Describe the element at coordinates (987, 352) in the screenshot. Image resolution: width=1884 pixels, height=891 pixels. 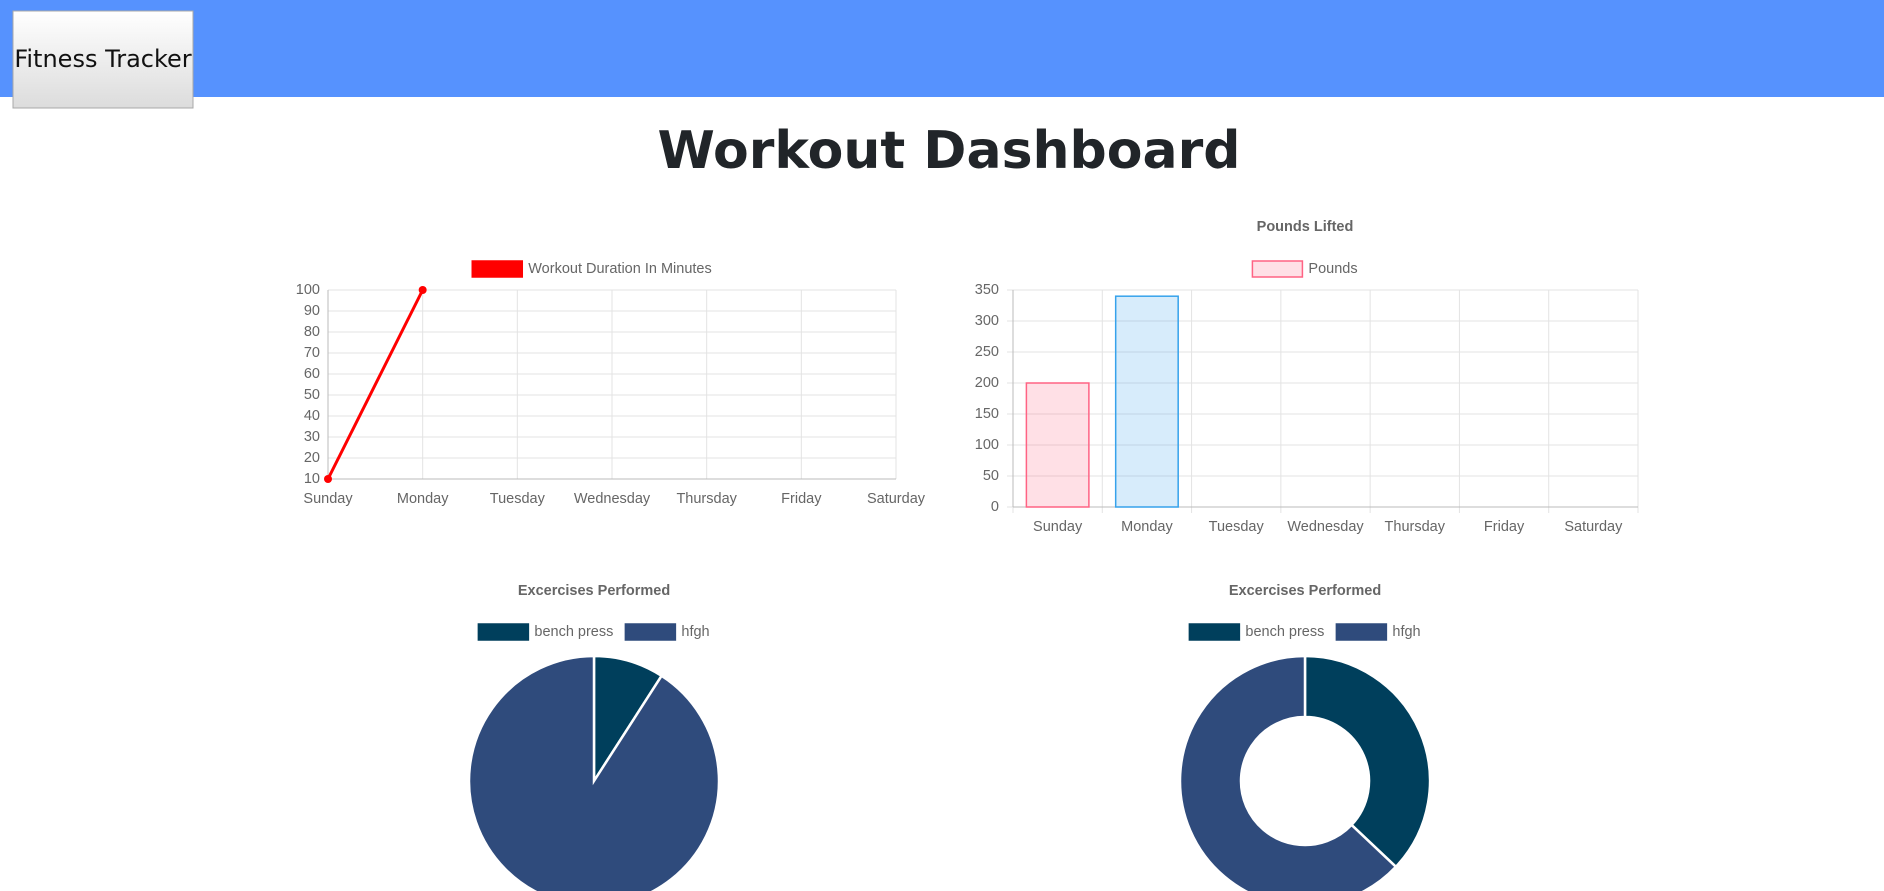
I see `y-tick-label: 250` at that location.